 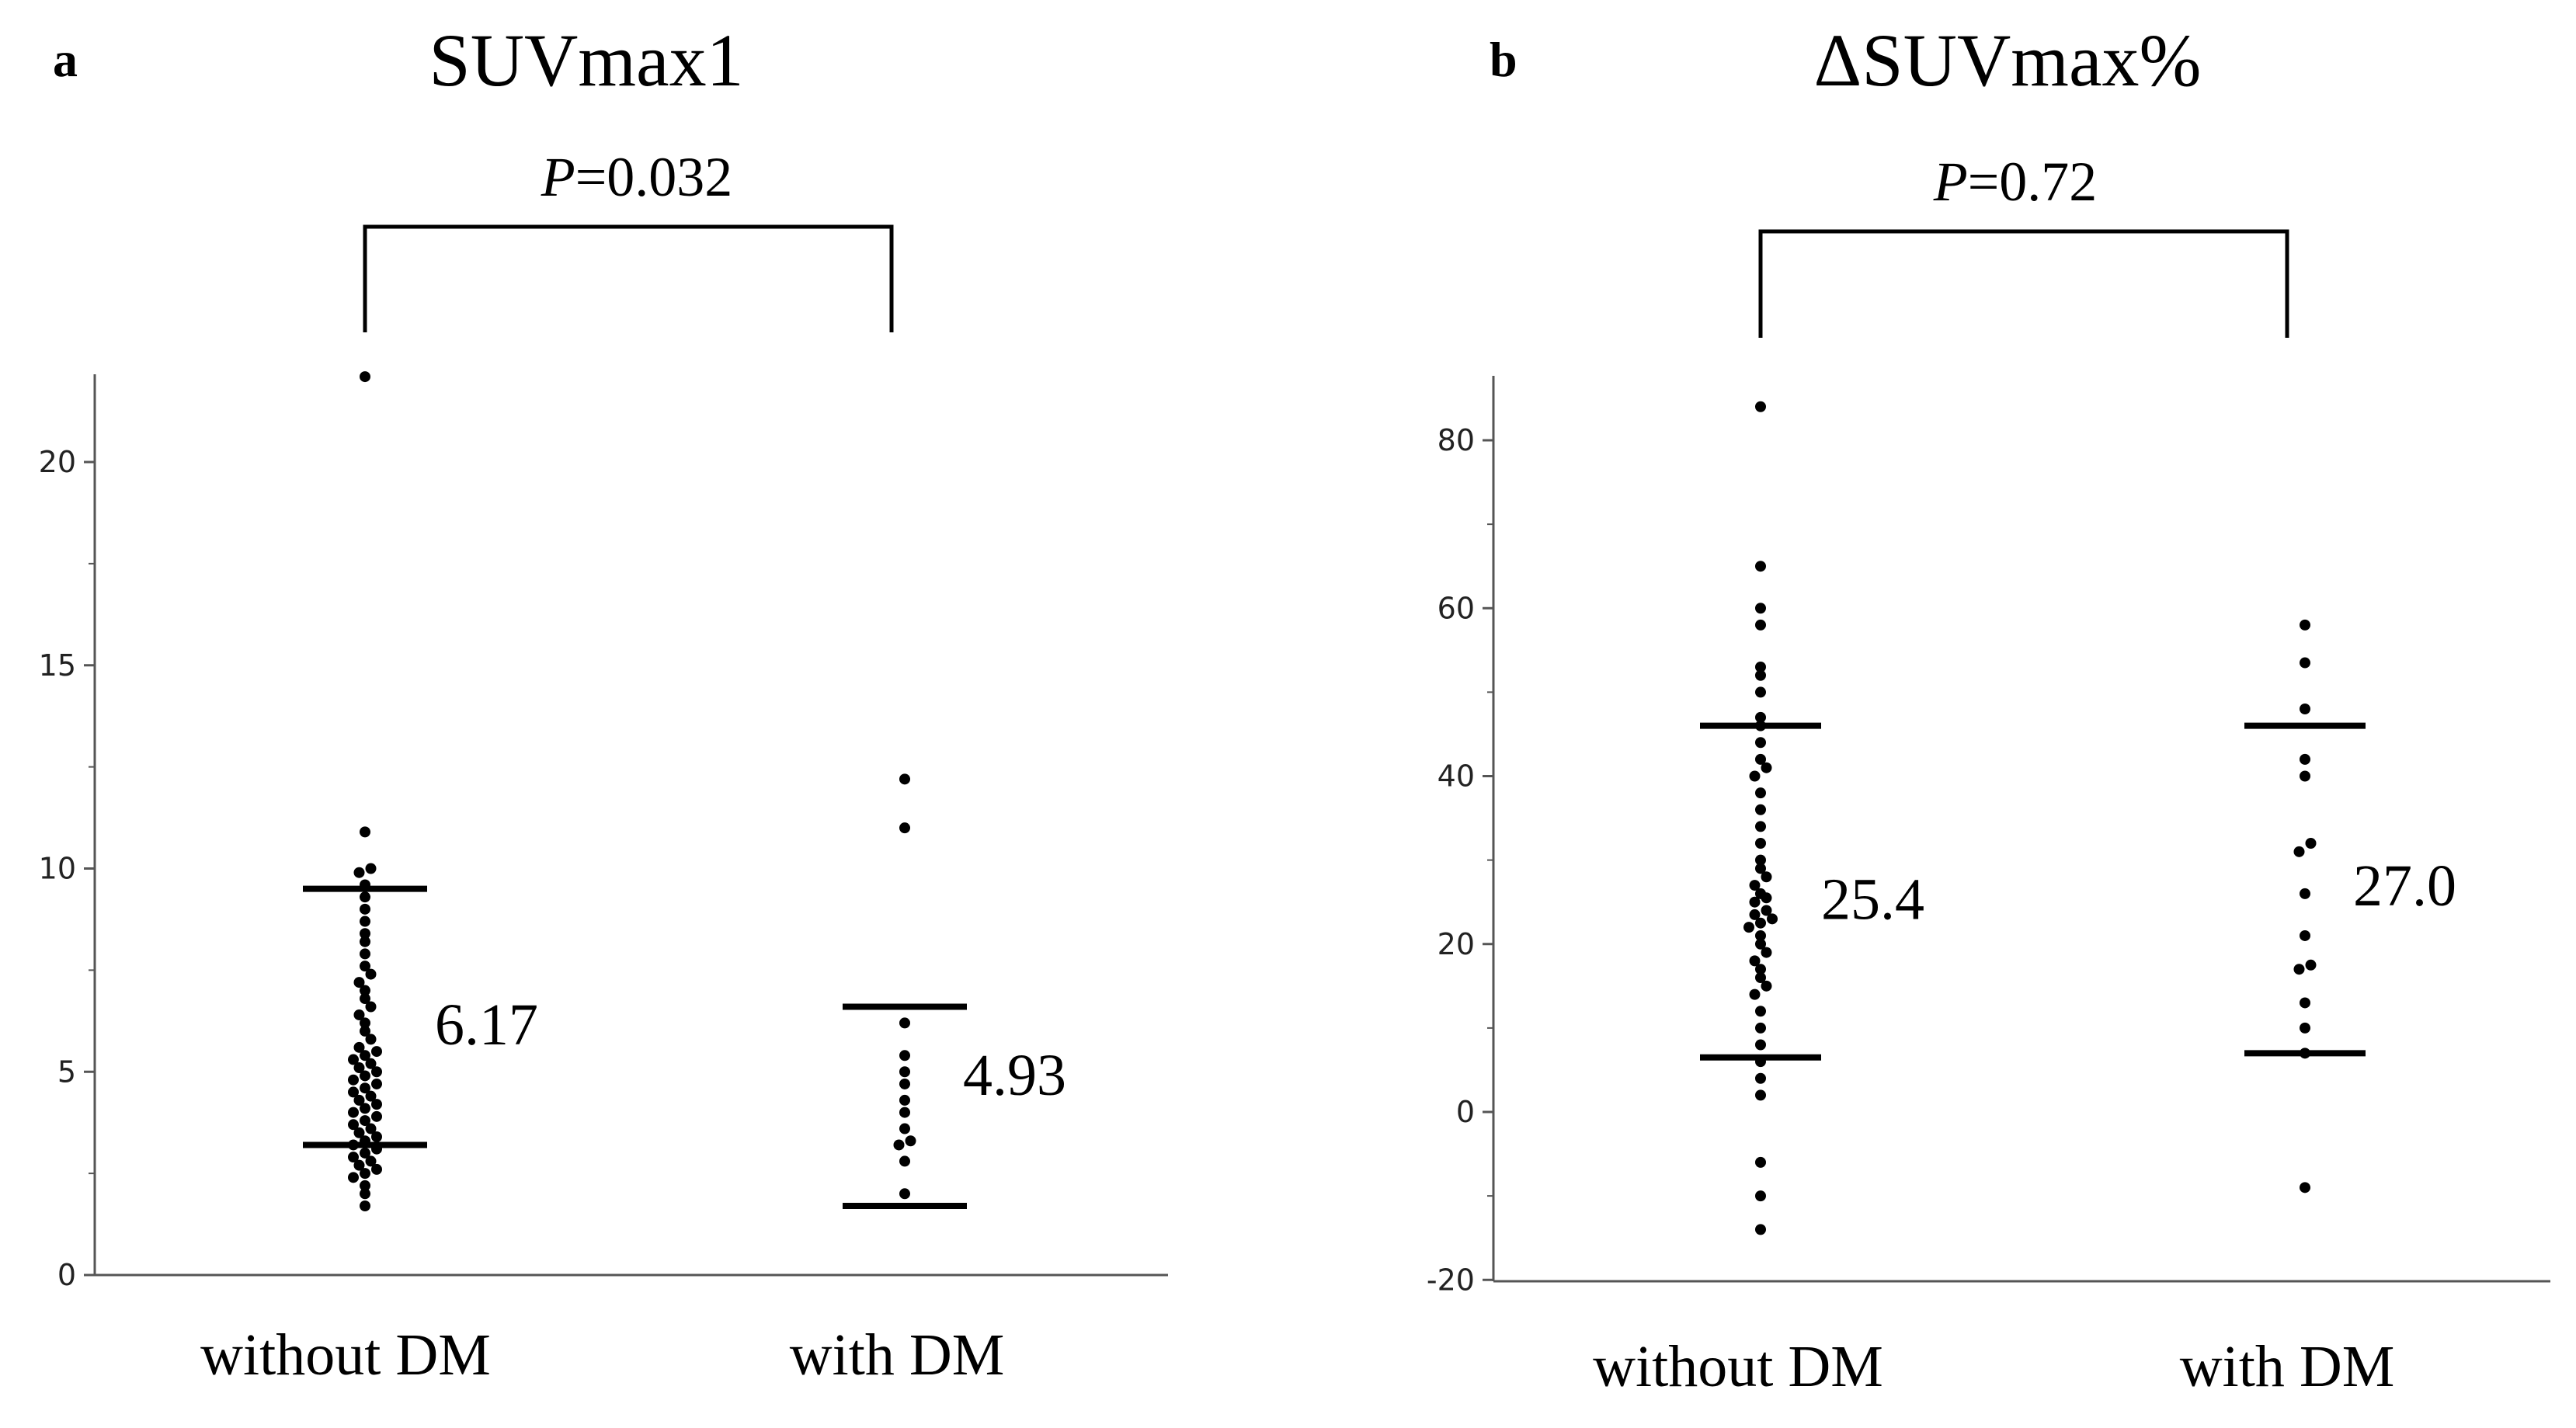 What do you see at coordinates (2404, 886) in the screenshot?
I see `panel-b-median-label-1: 27.0` at bounding box center [2404, 886].